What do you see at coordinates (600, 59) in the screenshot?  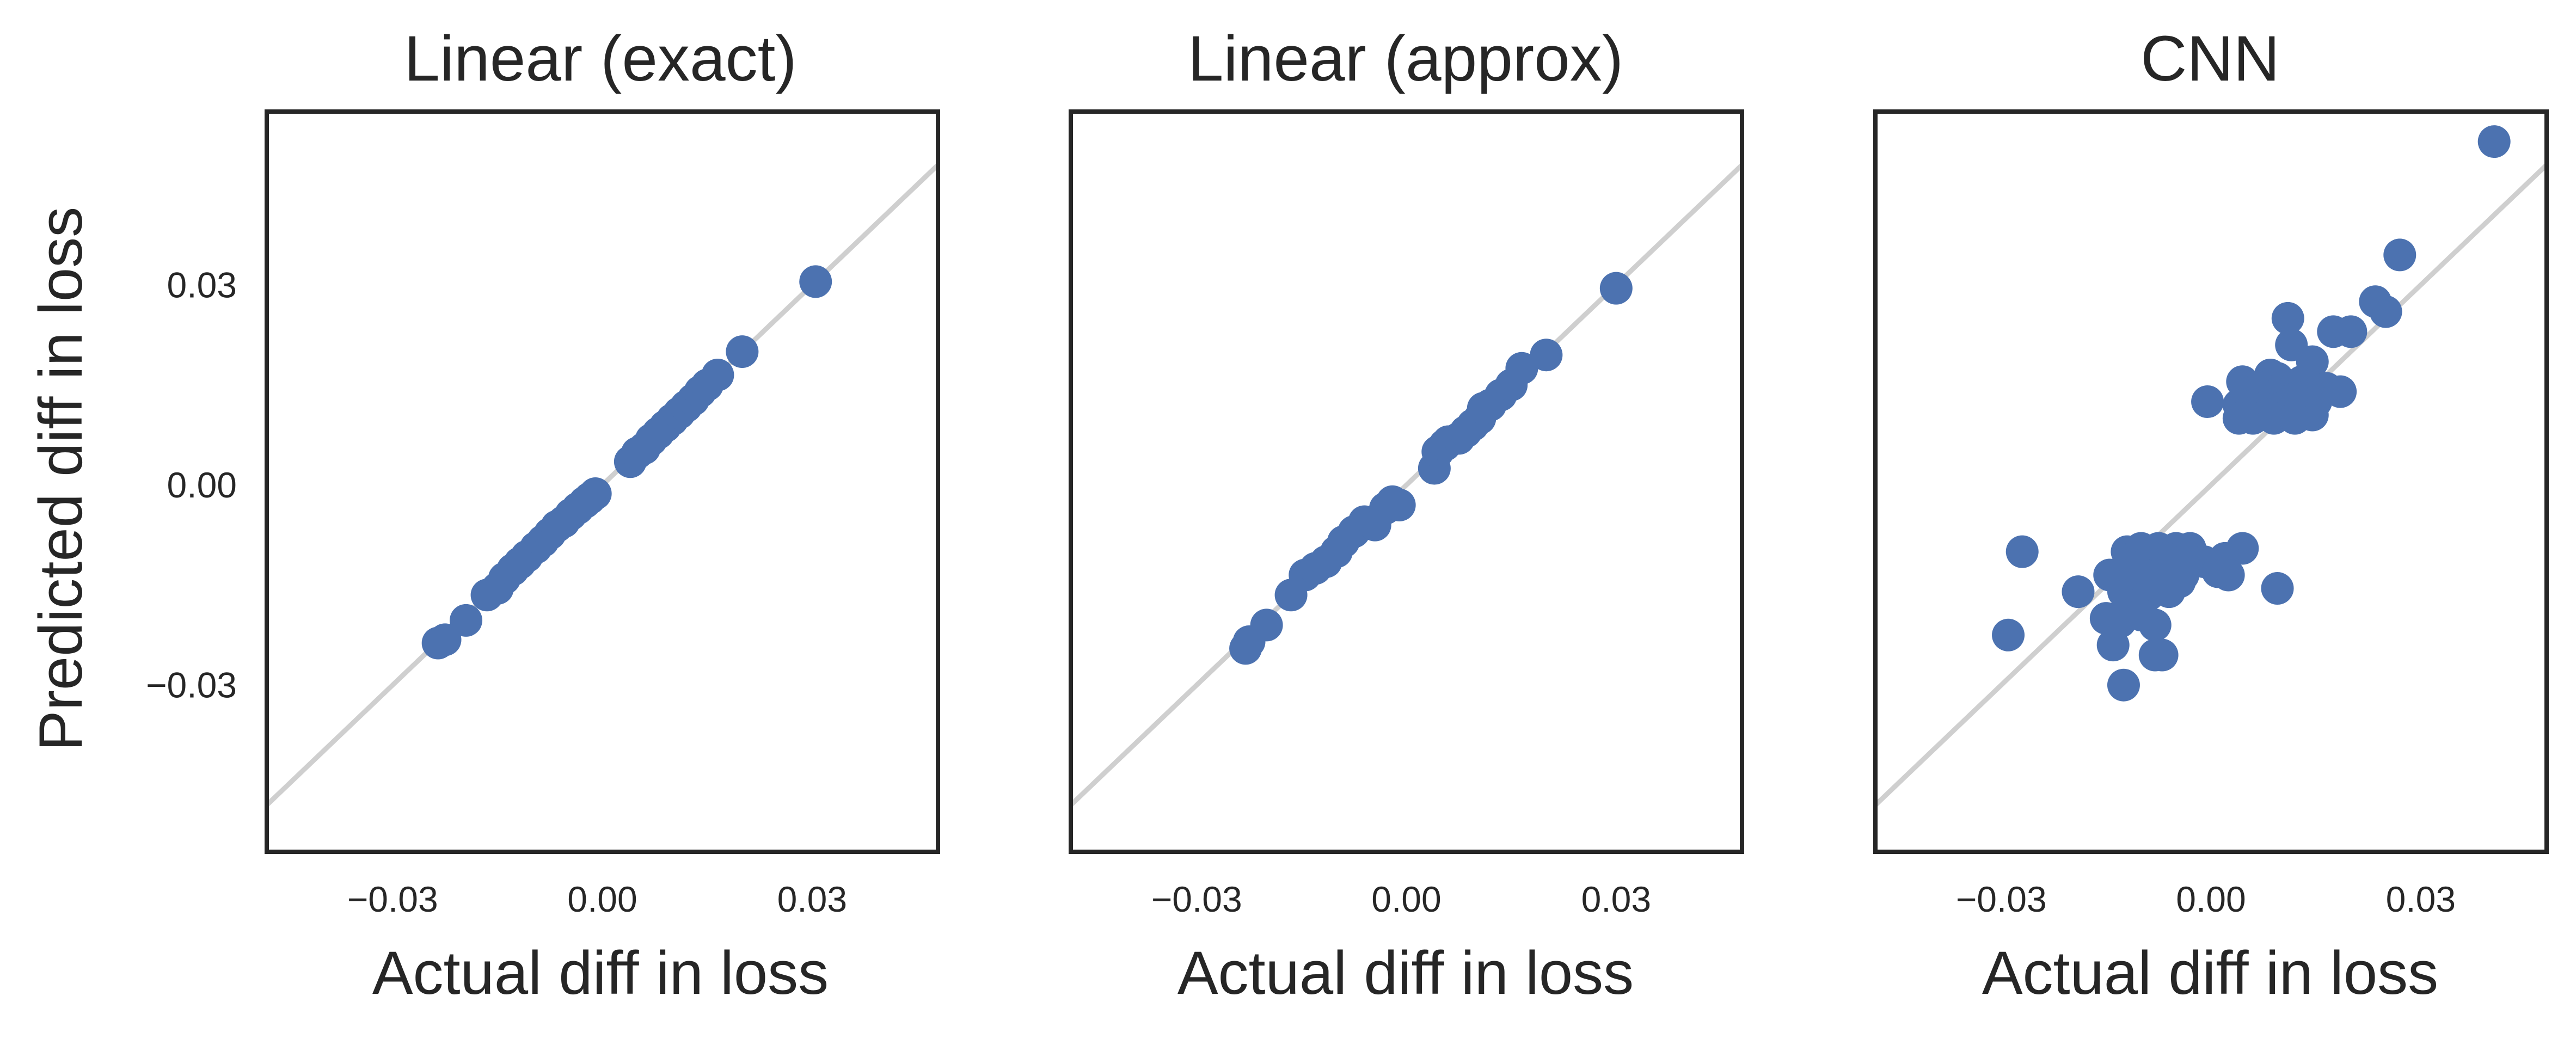 I see `panel-title: Linear (exact)` at bounding box center [600, 59].